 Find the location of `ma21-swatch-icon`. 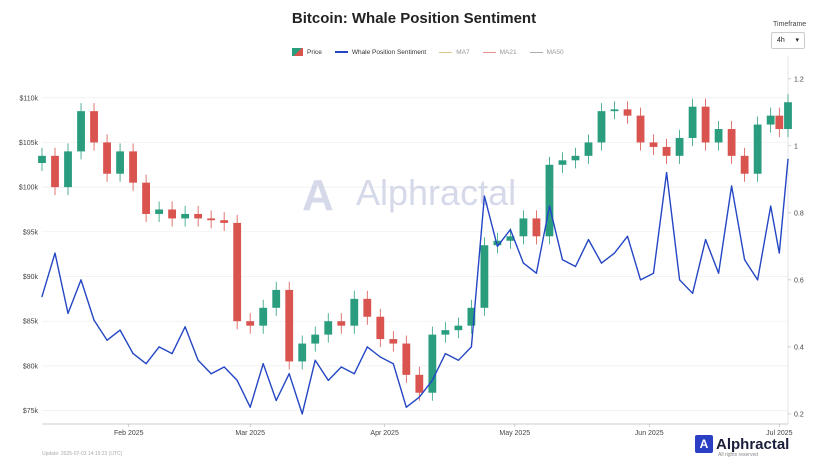

ma21-swatch-icon is located at coordinates (489, 52).